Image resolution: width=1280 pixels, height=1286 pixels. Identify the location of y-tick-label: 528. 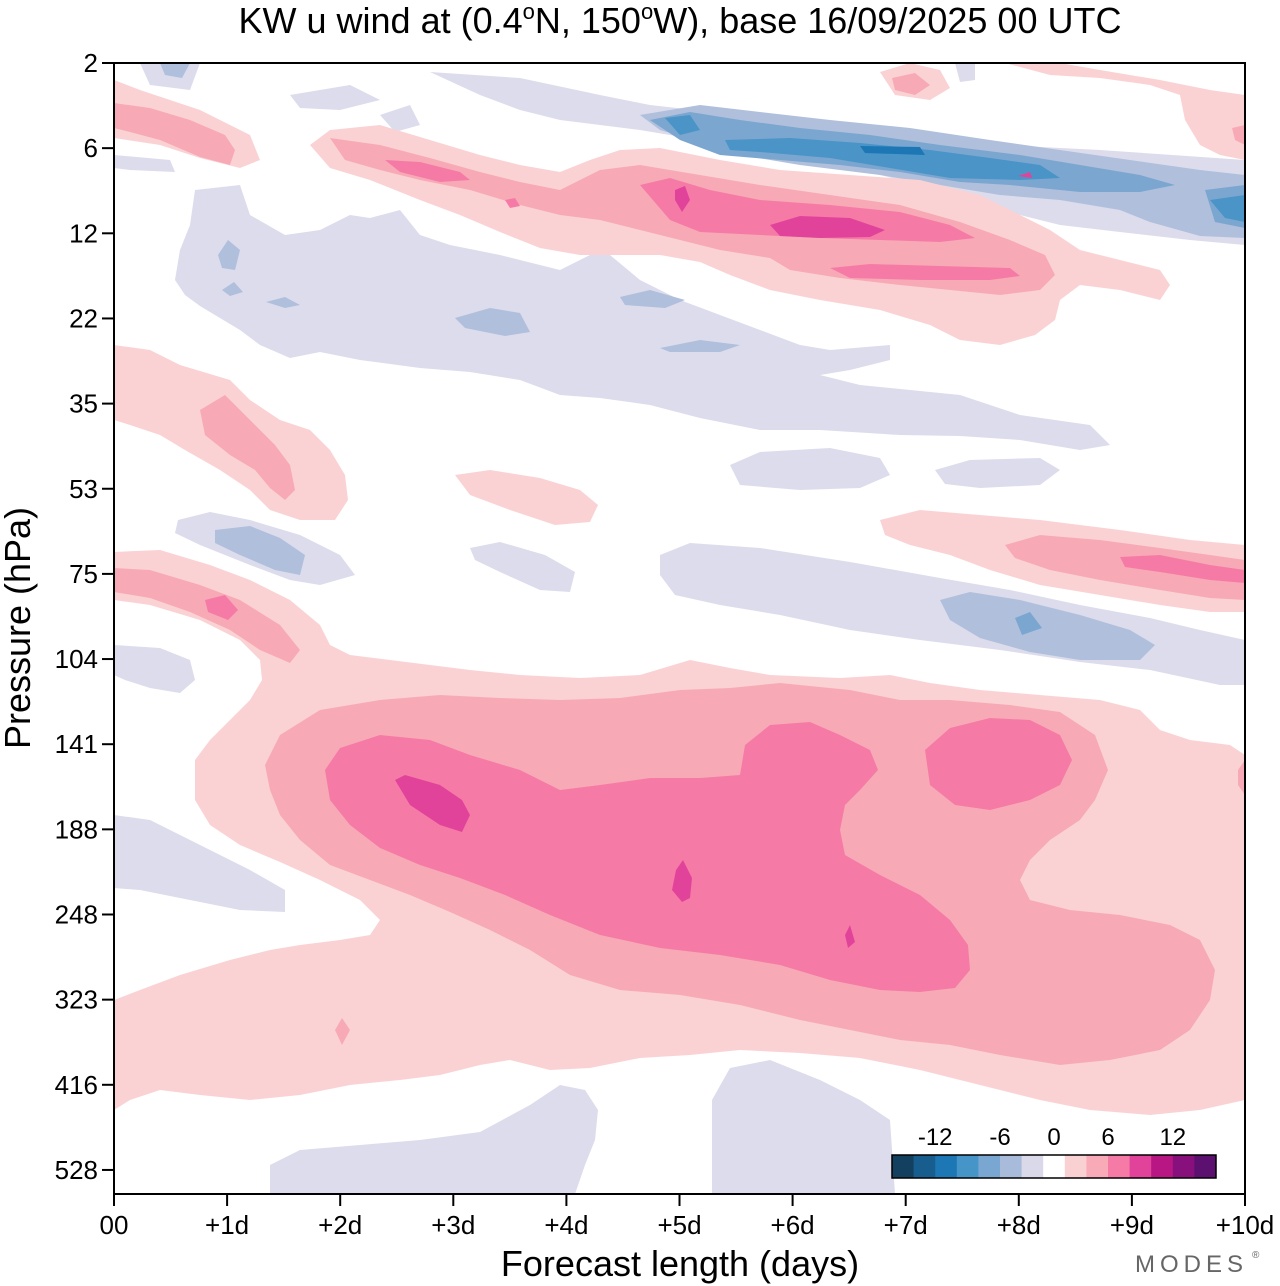
(76, 1170).